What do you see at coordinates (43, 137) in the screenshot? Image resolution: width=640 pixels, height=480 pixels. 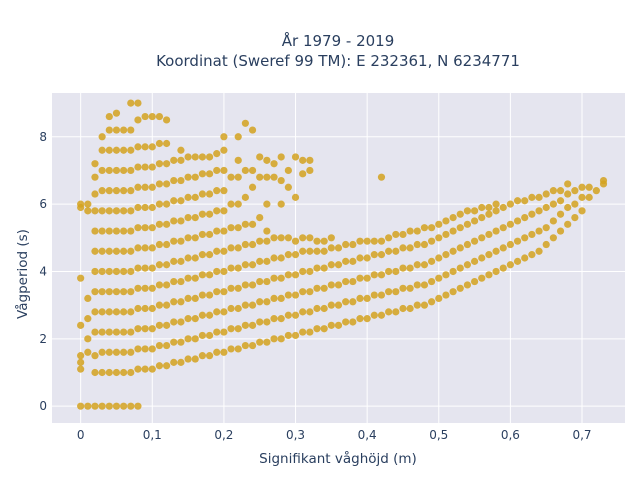 I see `y-tick-label: 8` at bounding box center [43, 137].